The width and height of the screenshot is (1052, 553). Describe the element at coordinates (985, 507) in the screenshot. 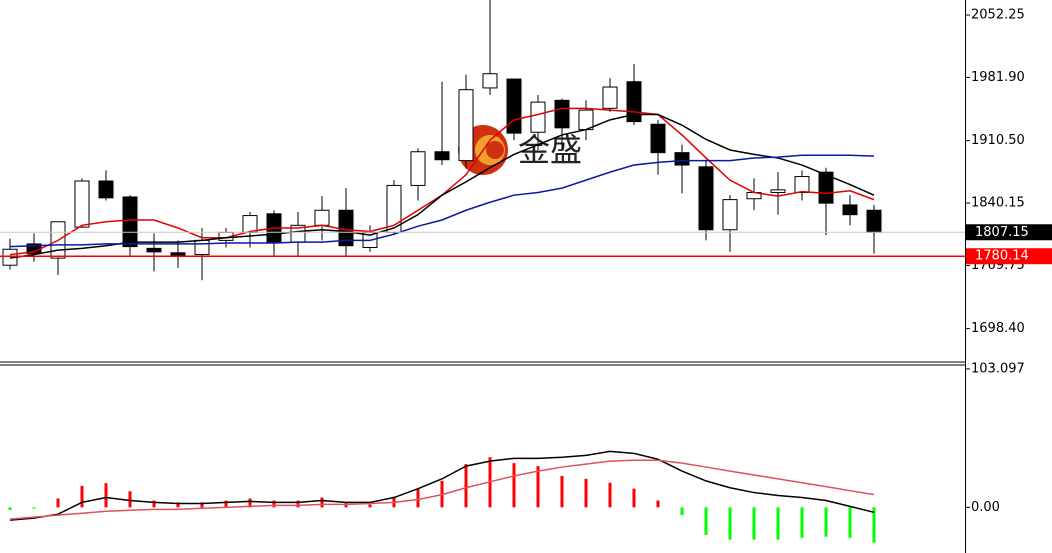

I see `y-tick-label: 0.00` at that location.